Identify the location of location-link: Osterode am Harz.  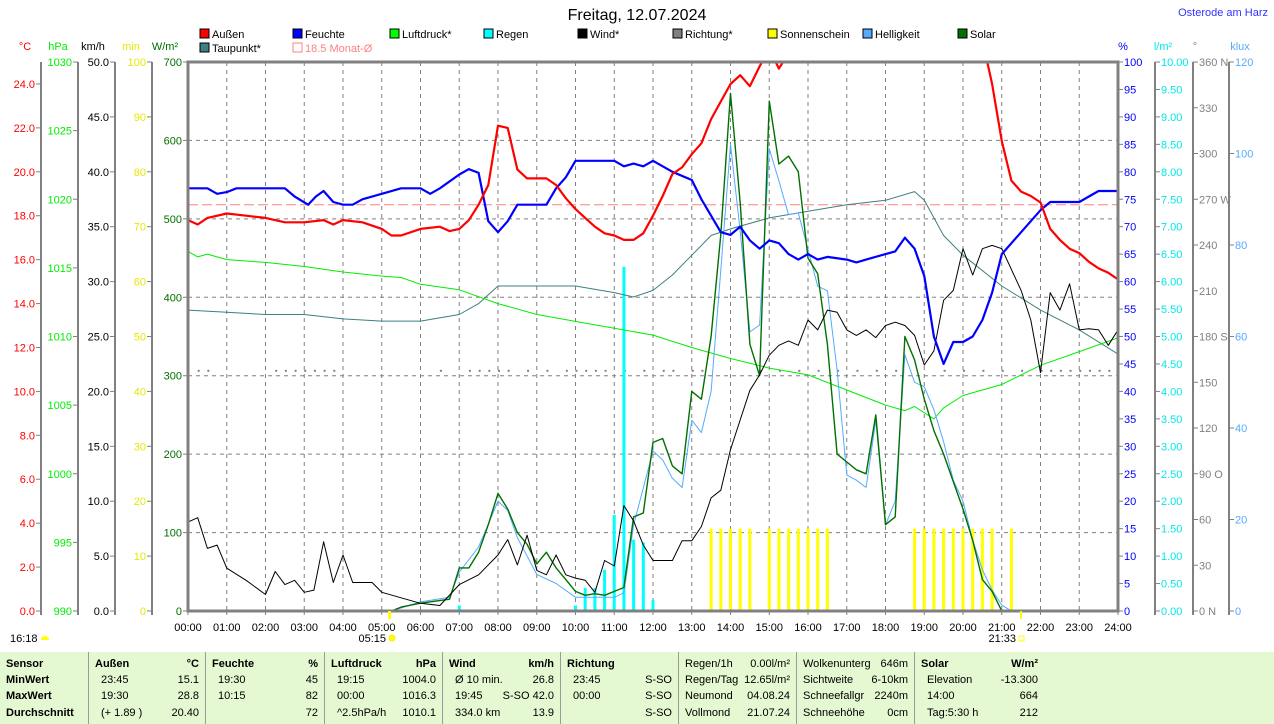
(1223, 13).